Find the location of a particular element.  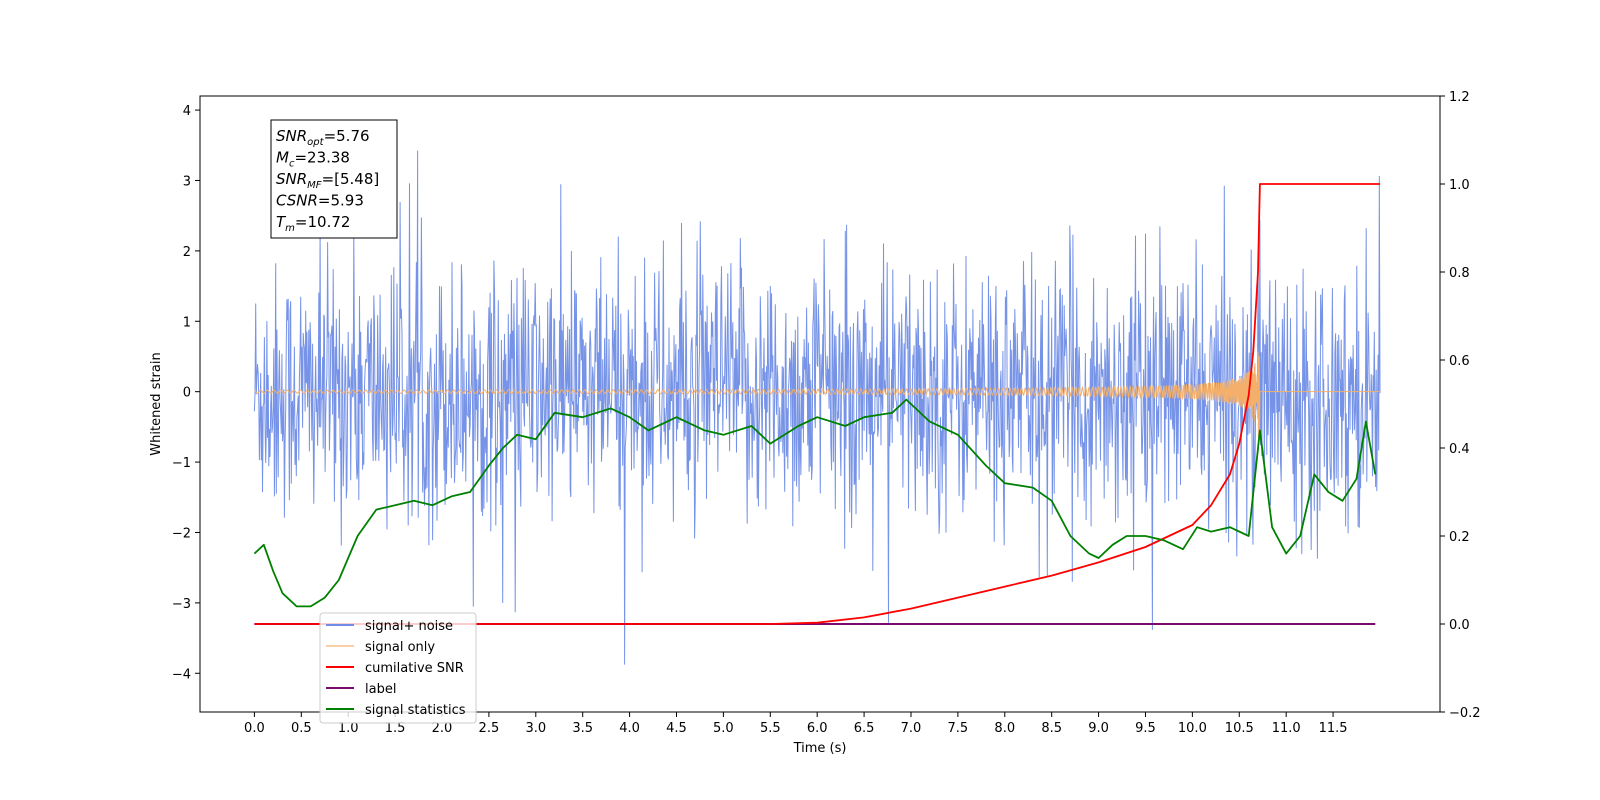

x-tick-label: 9.0 is located at coordinates (1098, 728).